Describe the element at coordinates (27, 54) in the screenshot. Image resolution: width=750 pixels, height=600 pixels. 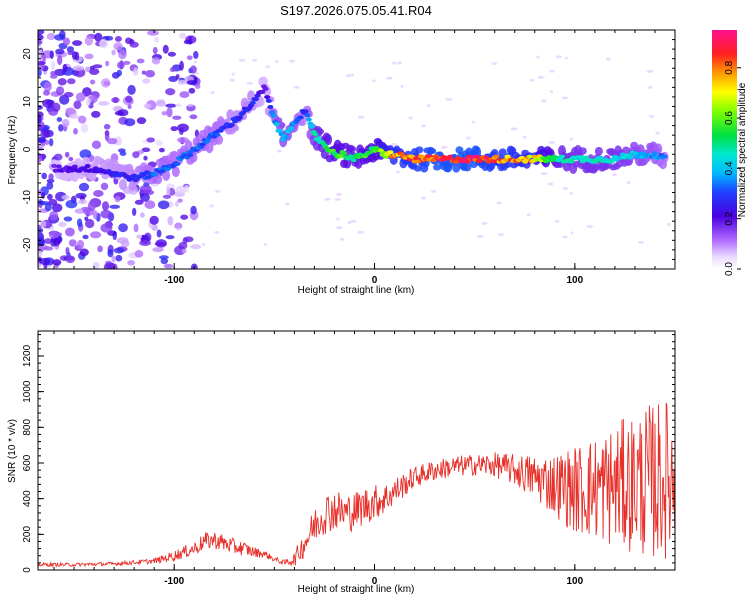
I see `spectrogram-y-tick-label: 20` at that location.